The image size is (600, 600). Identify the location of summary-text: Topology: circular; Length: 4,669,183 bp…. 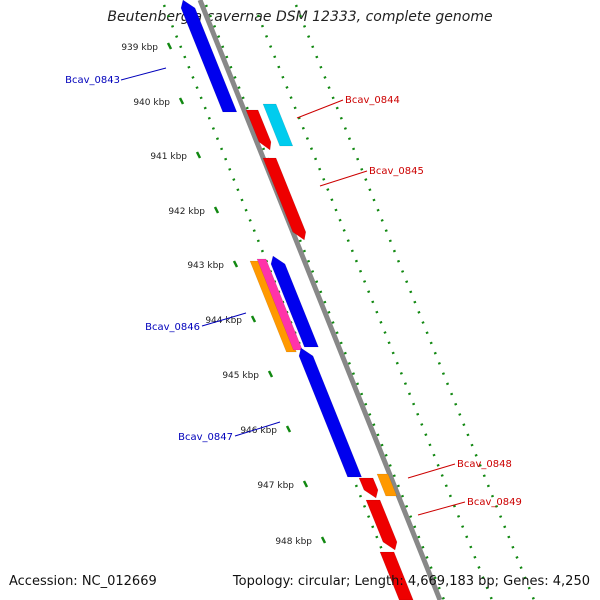
(411, 581).